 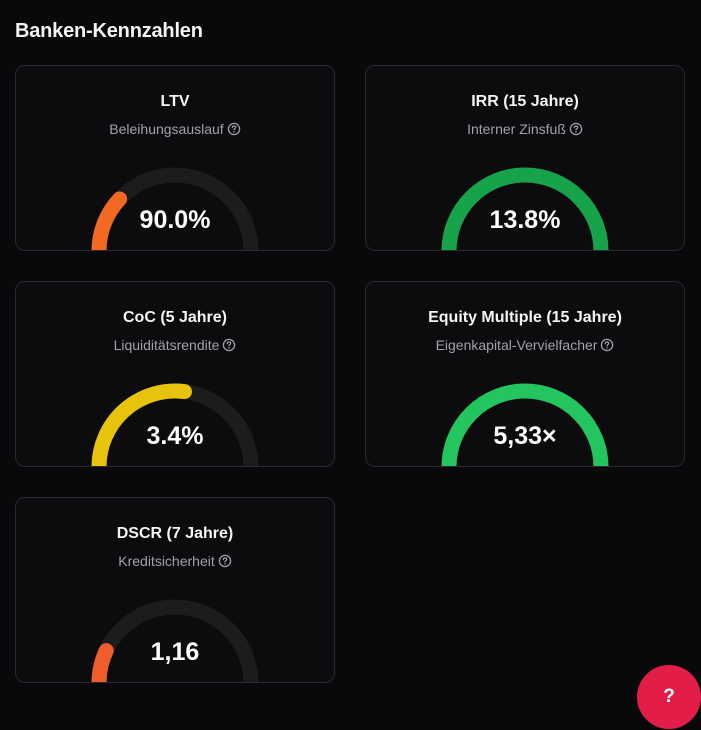 What do you see at coordinates (175, 220) in the screenshot?
I see `metric-value: 90.0%` at bounding box center [175, 220].